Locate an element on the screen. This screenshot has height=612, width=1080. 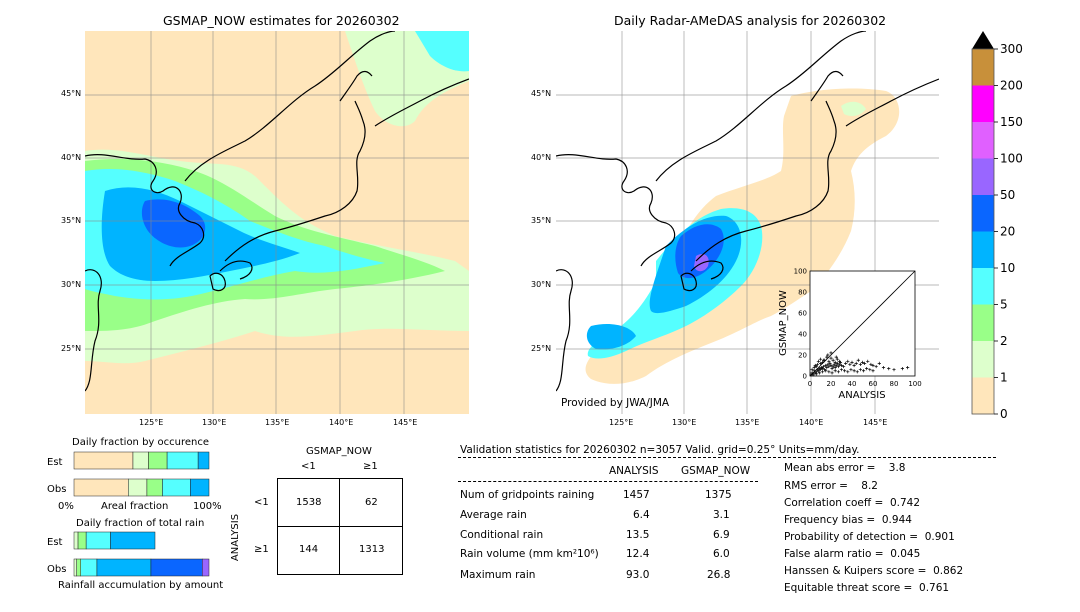
right-lon-label: 135°E is located at coordinates (747, 422).